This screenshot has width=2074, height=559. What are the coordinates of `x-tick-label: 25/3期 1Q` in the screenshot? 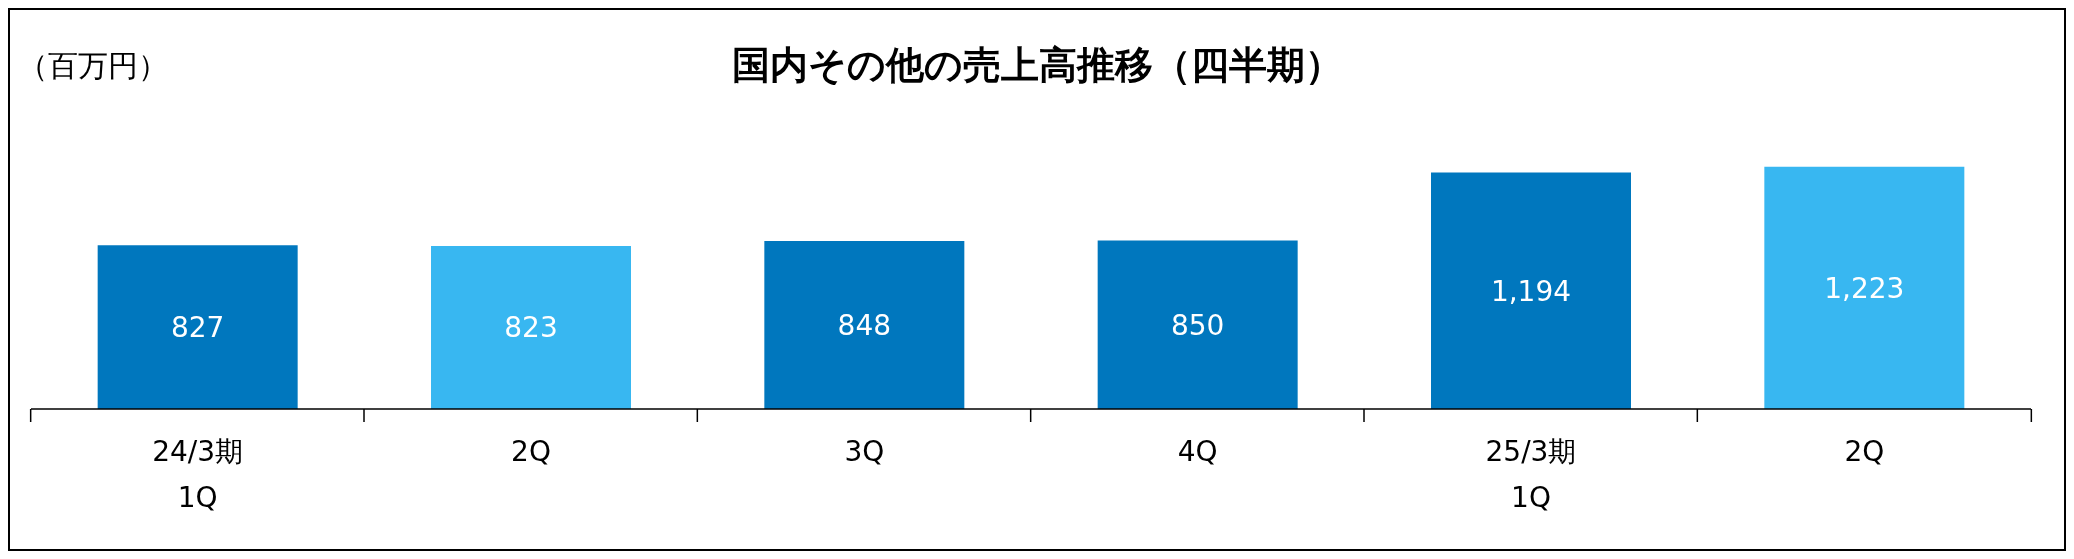 It's located at (1531, 474).